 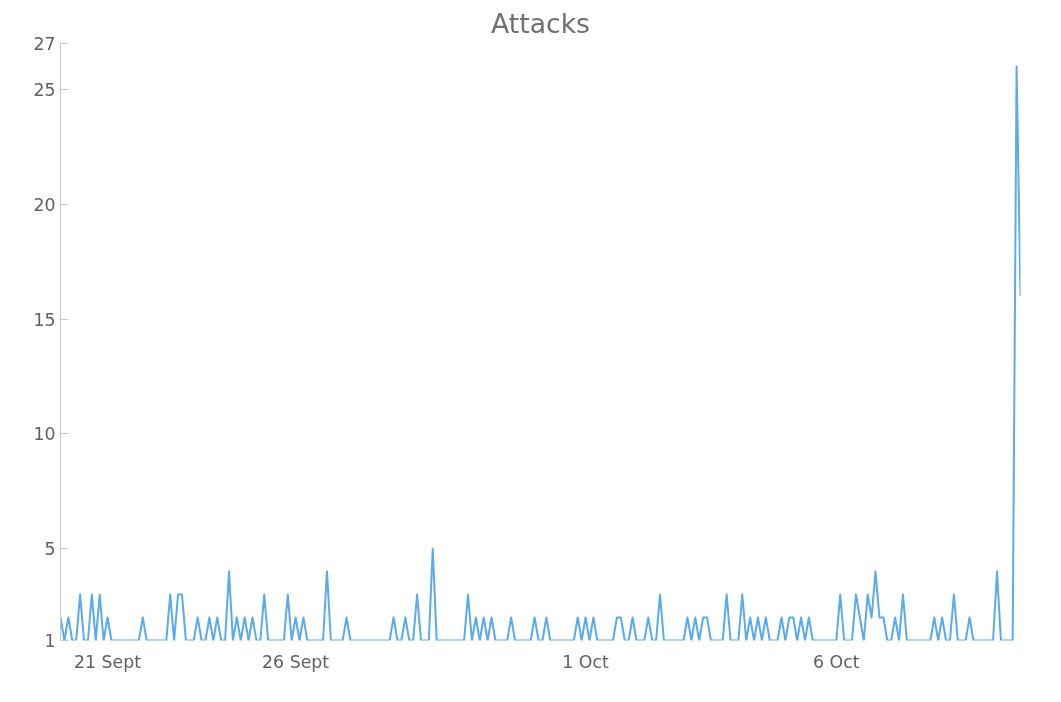 What do you see at coordinates (44, 204) in the screenshot?
I see `y-tick-label: 20` at bounding box center [44, 204].